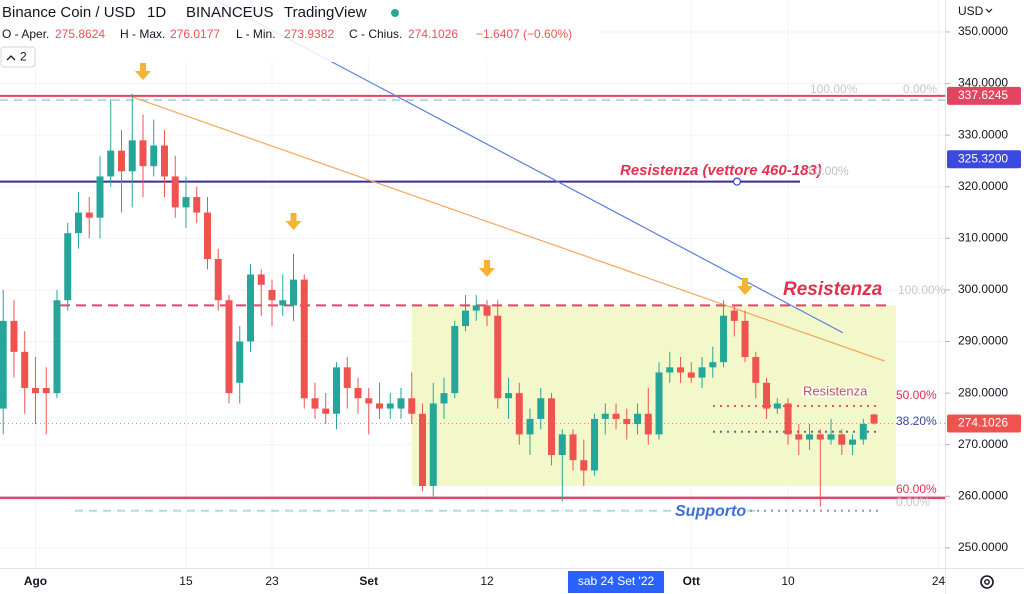  What do you see at coordinates (971, 11) in the screenshot?
I see `currency-selector: USD` at bounding box center [971, 11].